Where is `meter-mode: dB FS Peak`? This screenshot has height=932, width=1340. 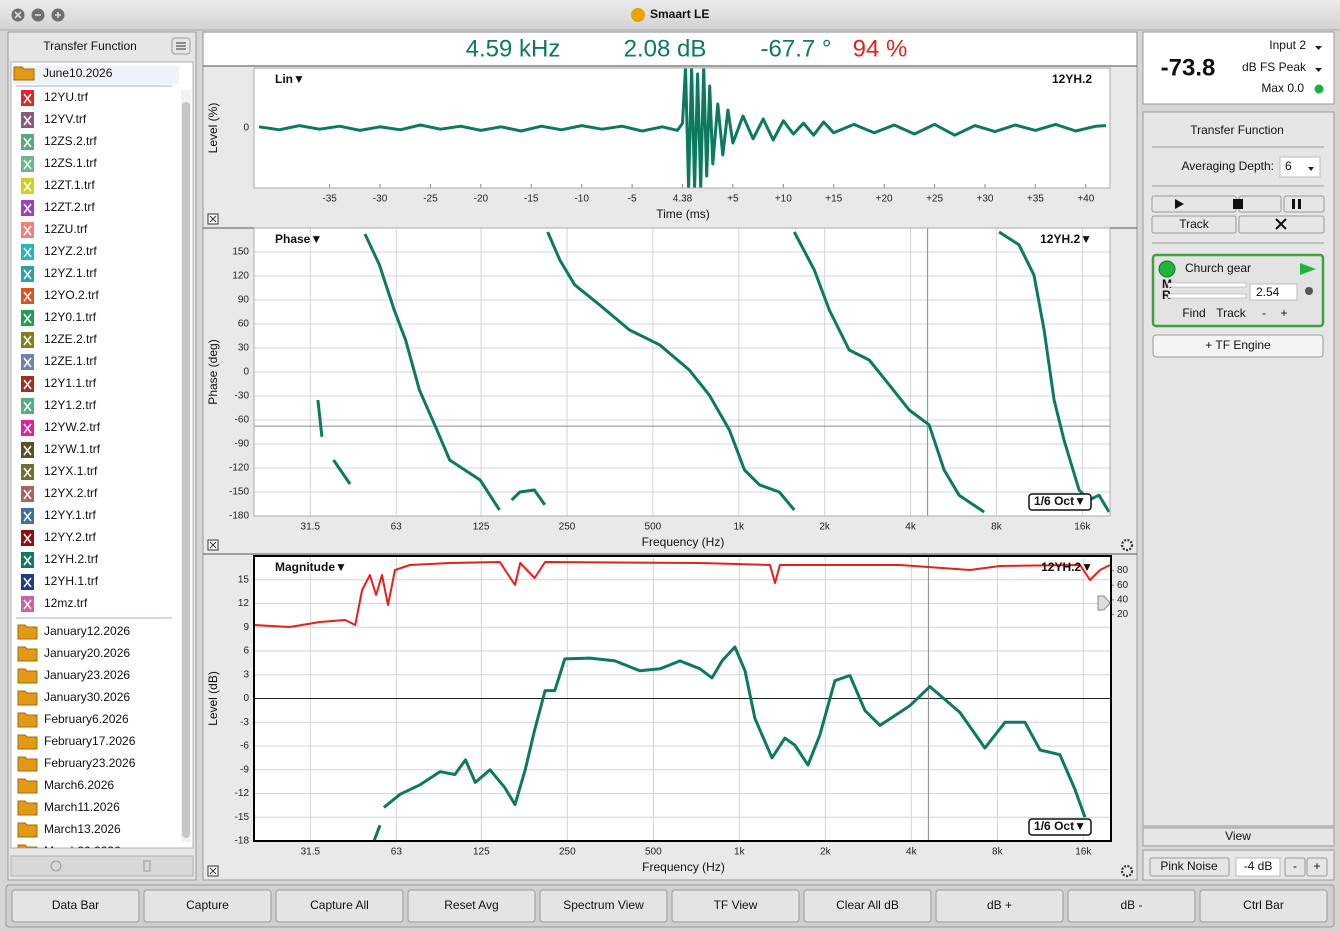 meter-mode: dB FS Peak is located at coordinates (1274, 67).